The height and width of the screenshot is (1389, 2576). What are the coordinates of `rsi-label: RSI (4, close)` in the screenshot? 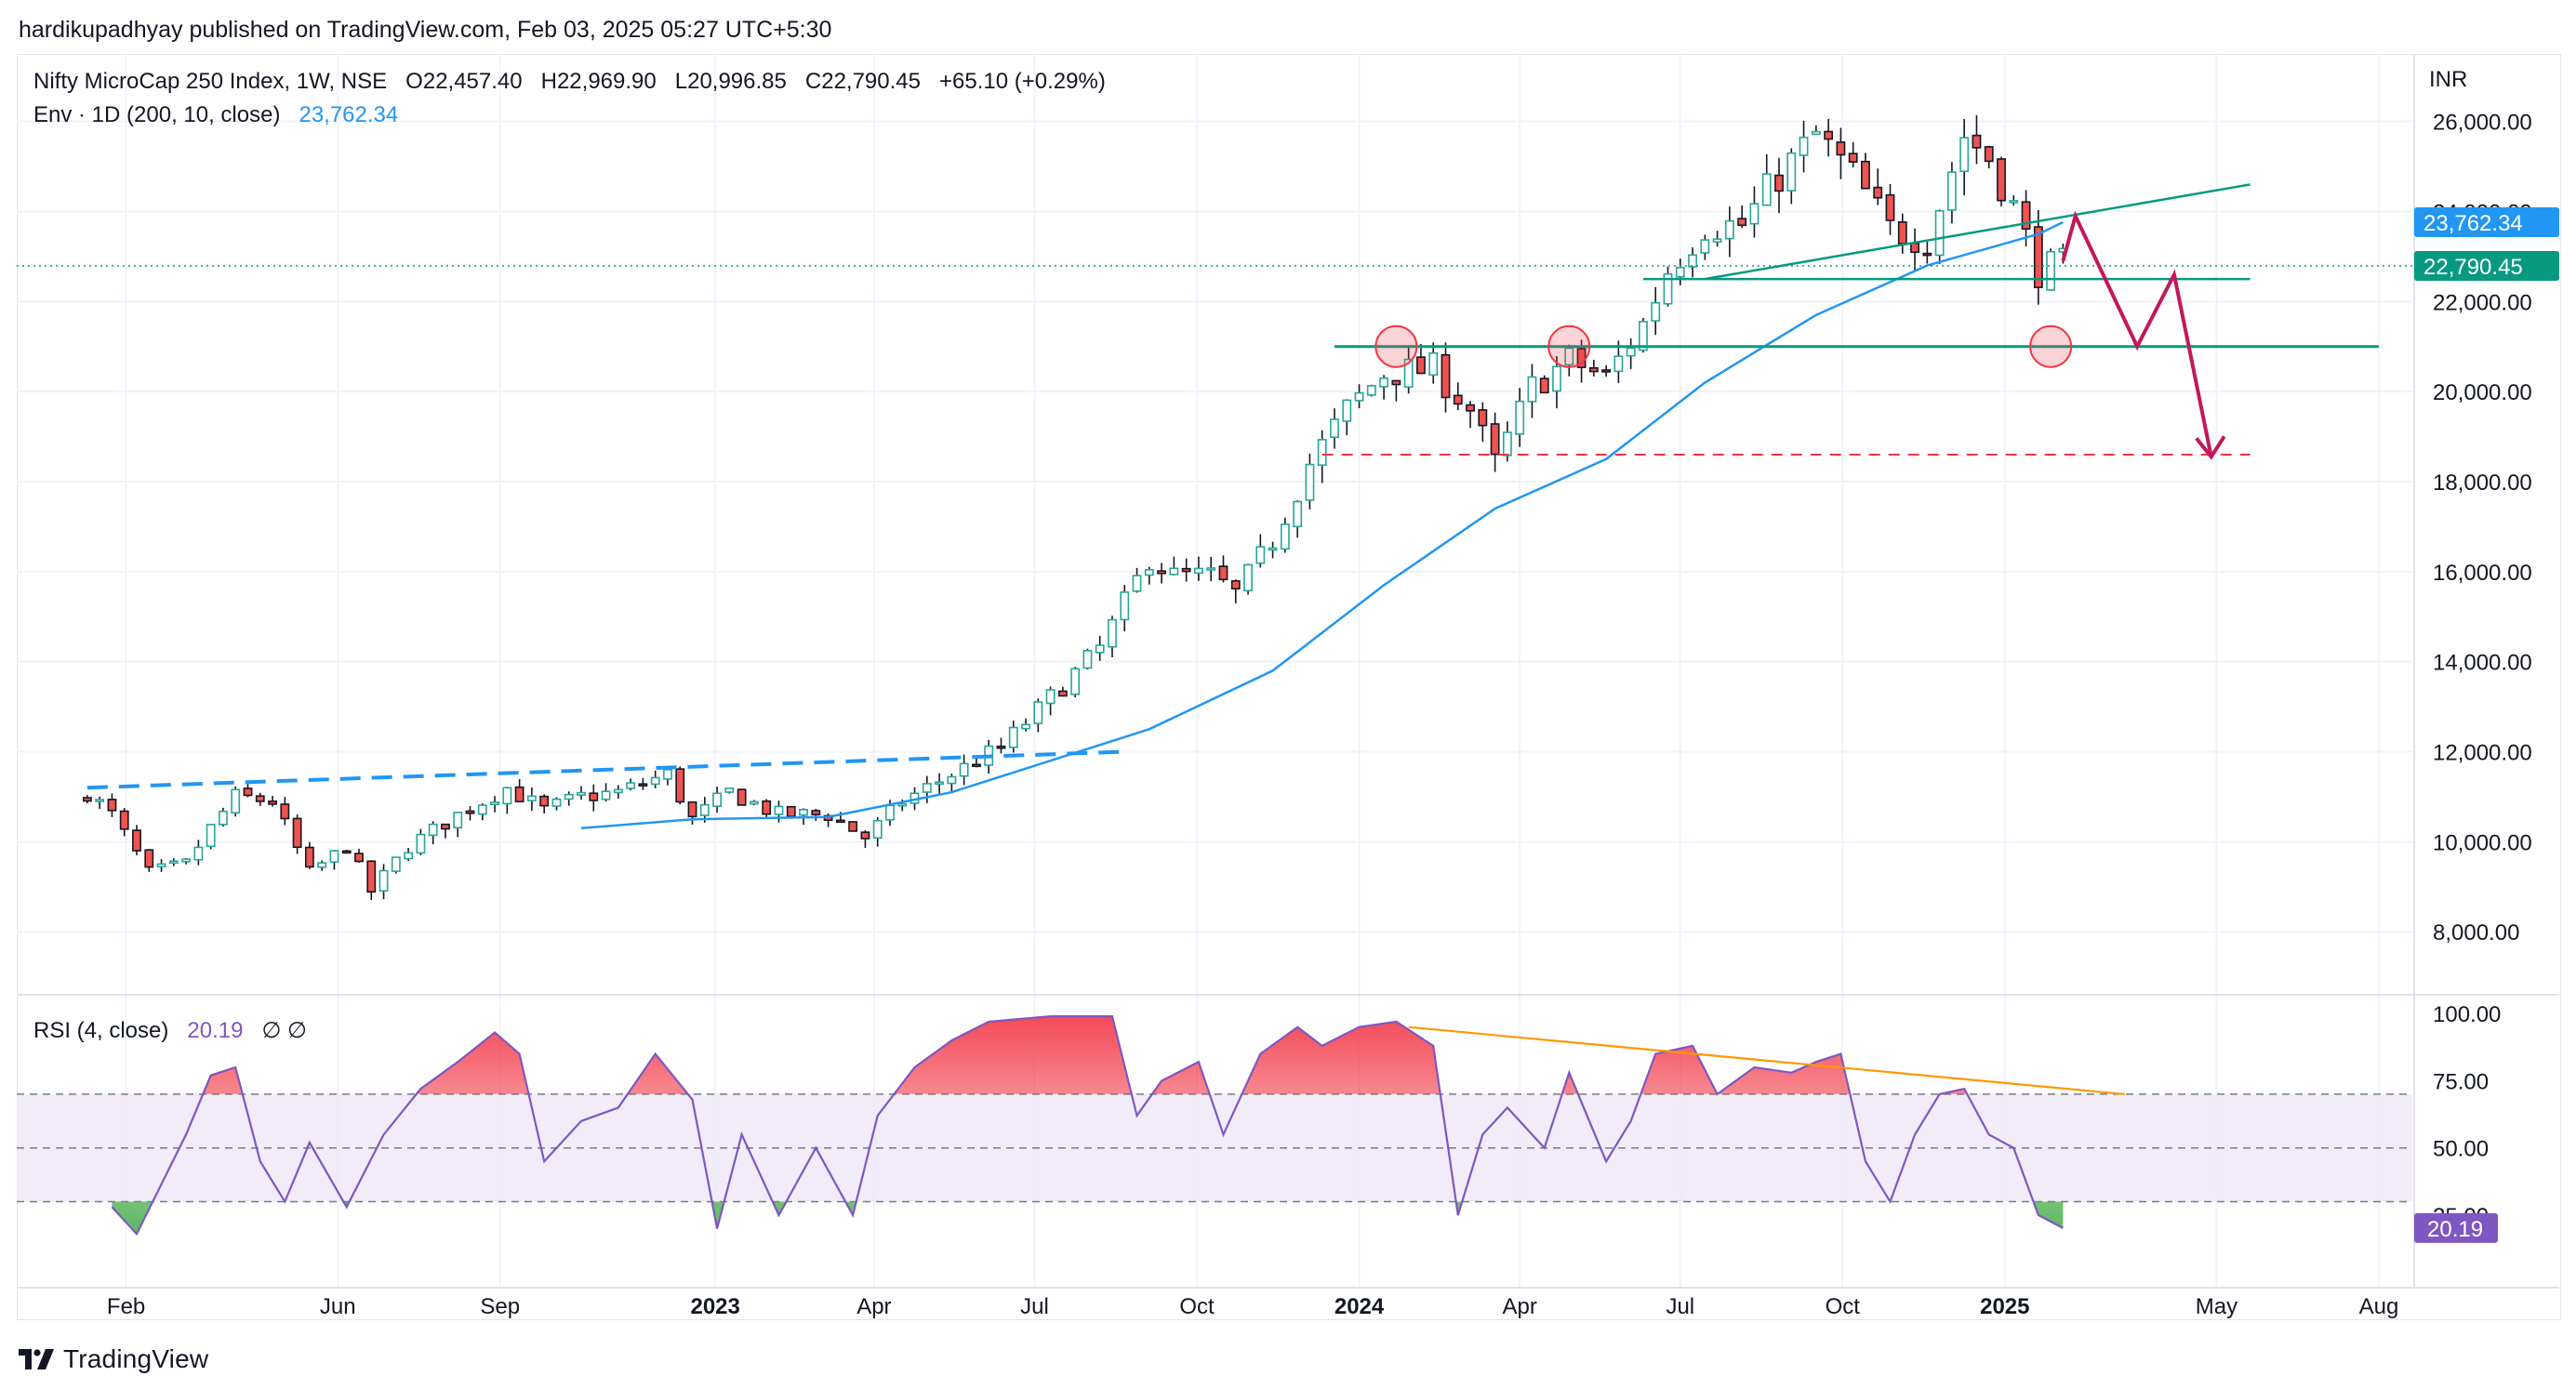 It's located at (101, 1030).